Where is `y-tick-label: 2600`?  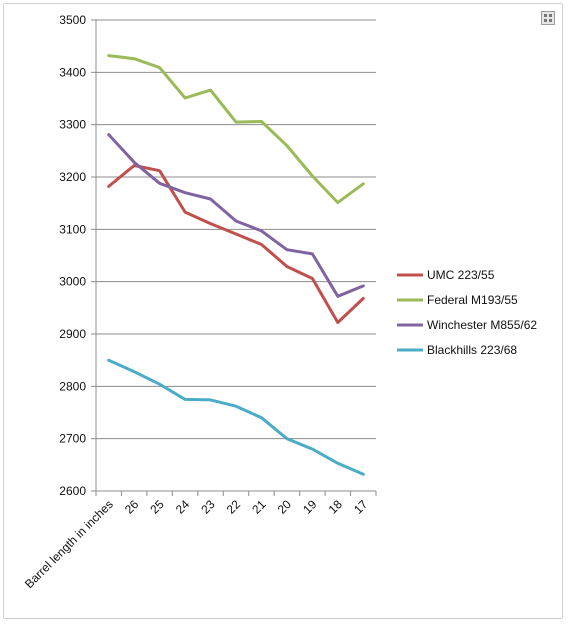 y-tick-label: 2600 is located at coordinates (72, 491).